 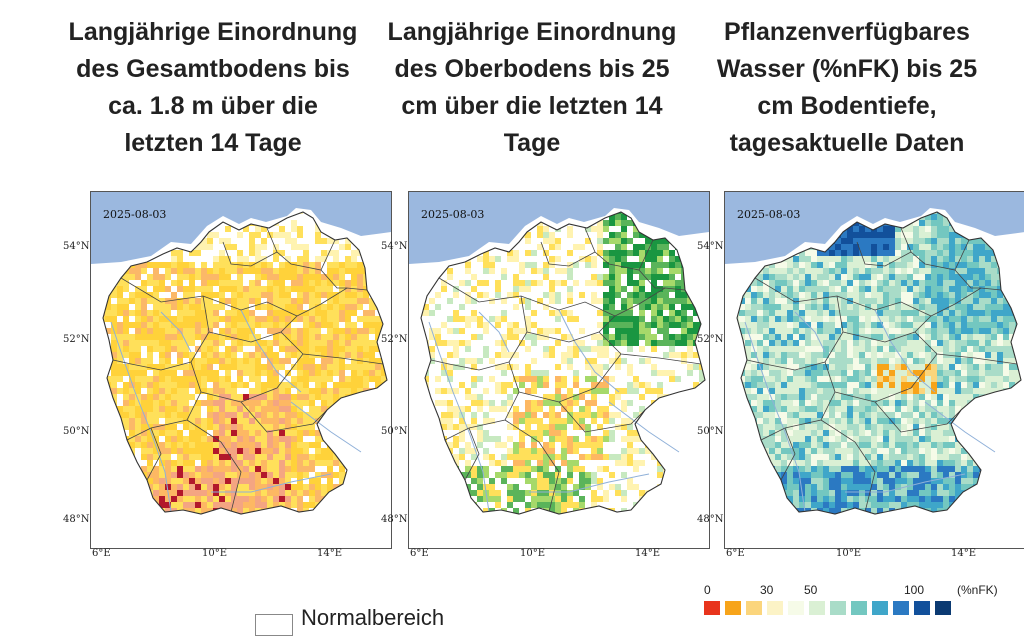 I want to click on scale-tick: 0, so click(x=707, y=590).